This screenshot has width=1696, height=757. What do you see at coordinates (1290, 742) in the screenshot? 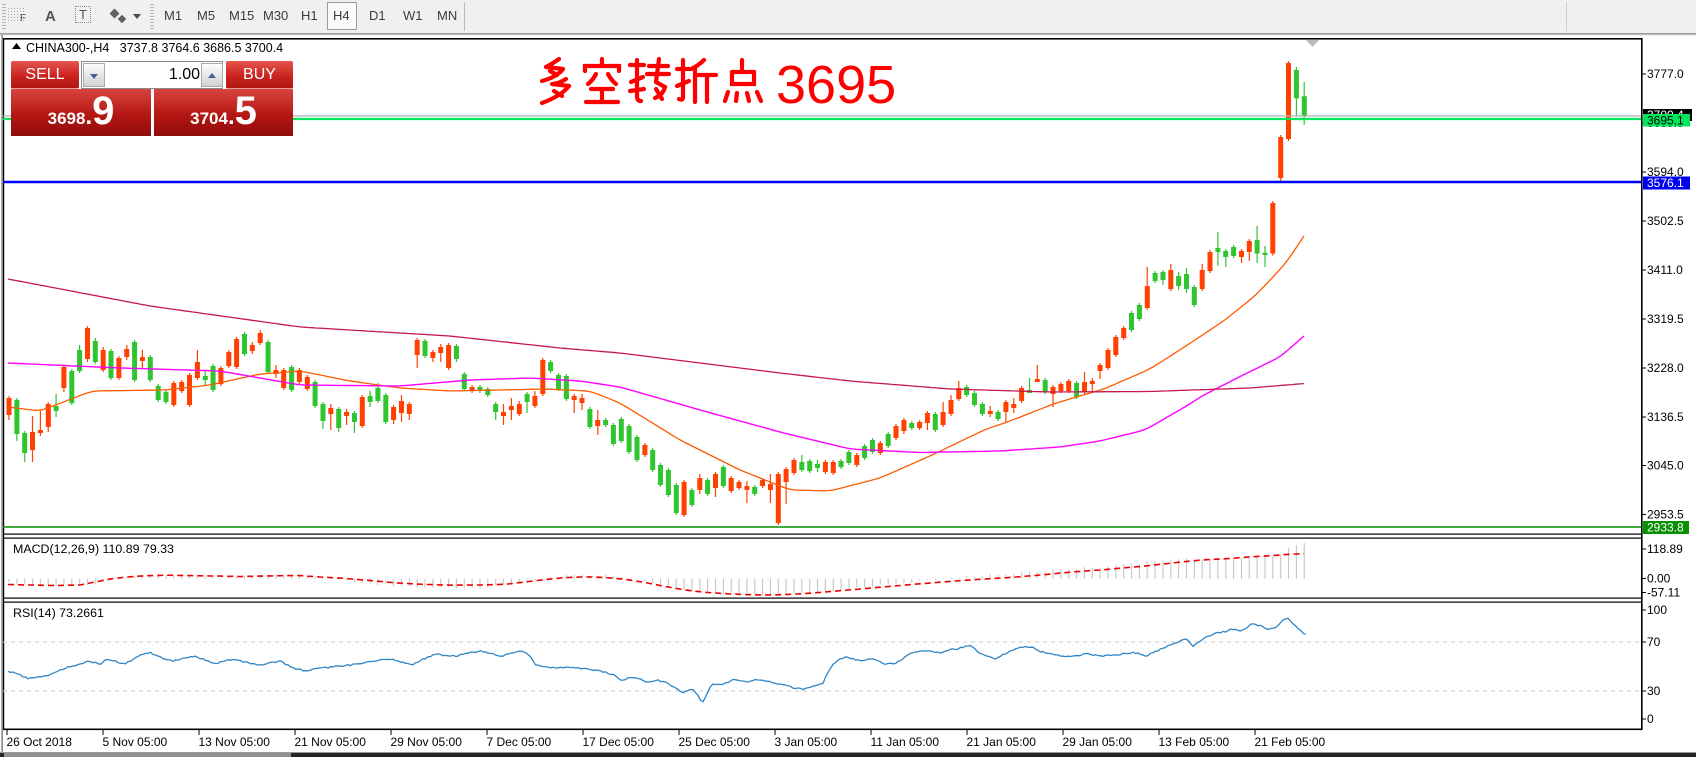
I see `svg-text: 21 Feb 05:00` at bounding box center [1290, 742].